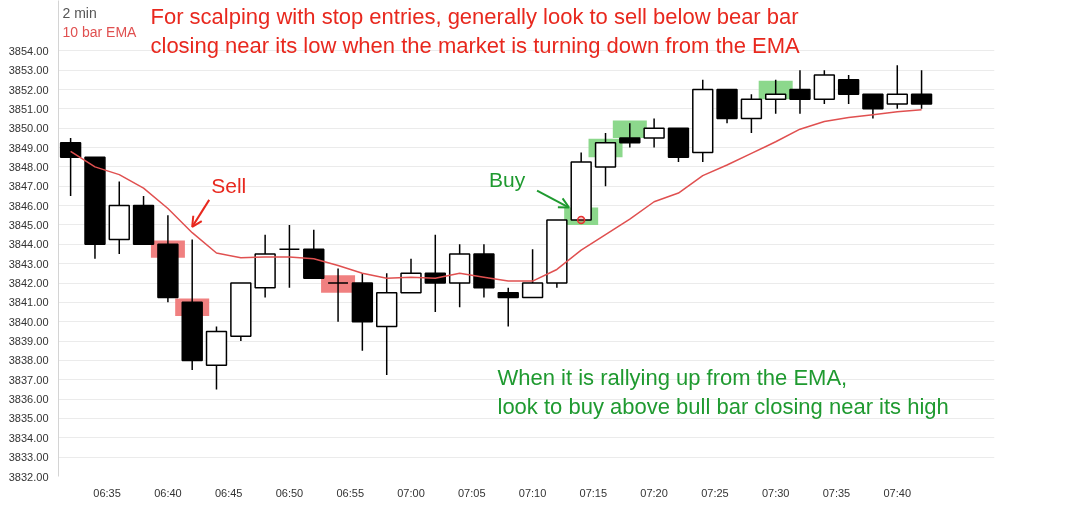  Describe the element at coordinates (28, 283) in the screenshot. I see `y-tick-label: 3842.00` at that location.